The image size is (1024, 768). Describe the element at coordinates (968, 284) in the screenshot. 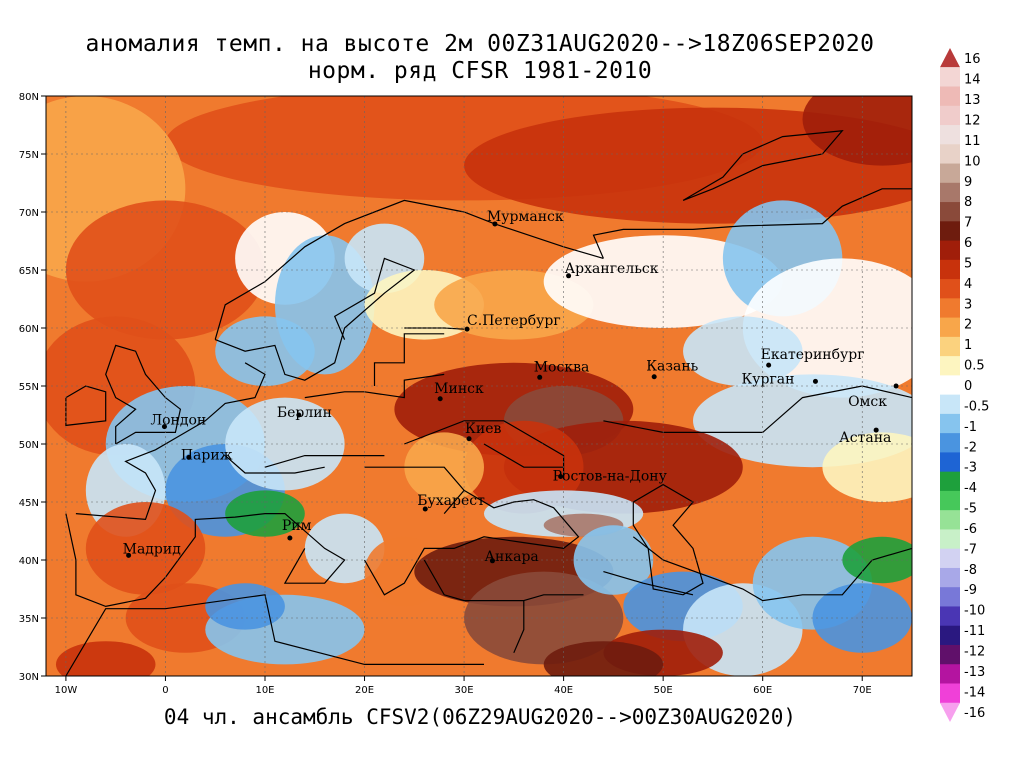

I see `colorbar-label: 4` at that location.